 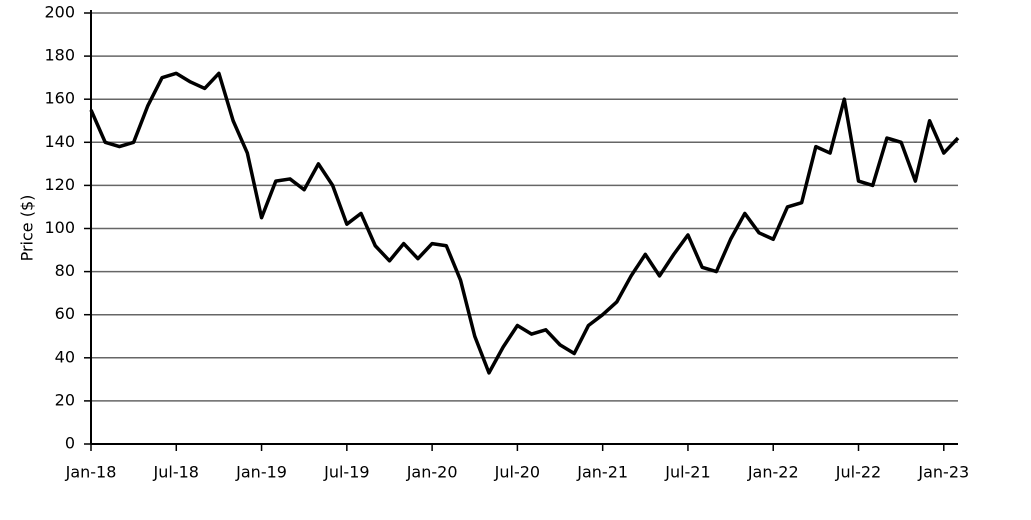 What do you see at coordinates (91, 472) in the screenshot?
I see `x-tick-label: Jan-18` at bounding box center [91, 472].